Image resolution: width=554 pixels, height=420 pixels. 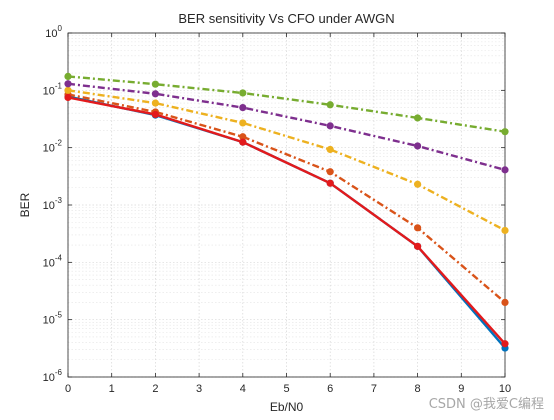 What do you see at coordinates (68, 389) in the screenshot?
I see `x-tick-label: 0` at bounding box center [68, 389].